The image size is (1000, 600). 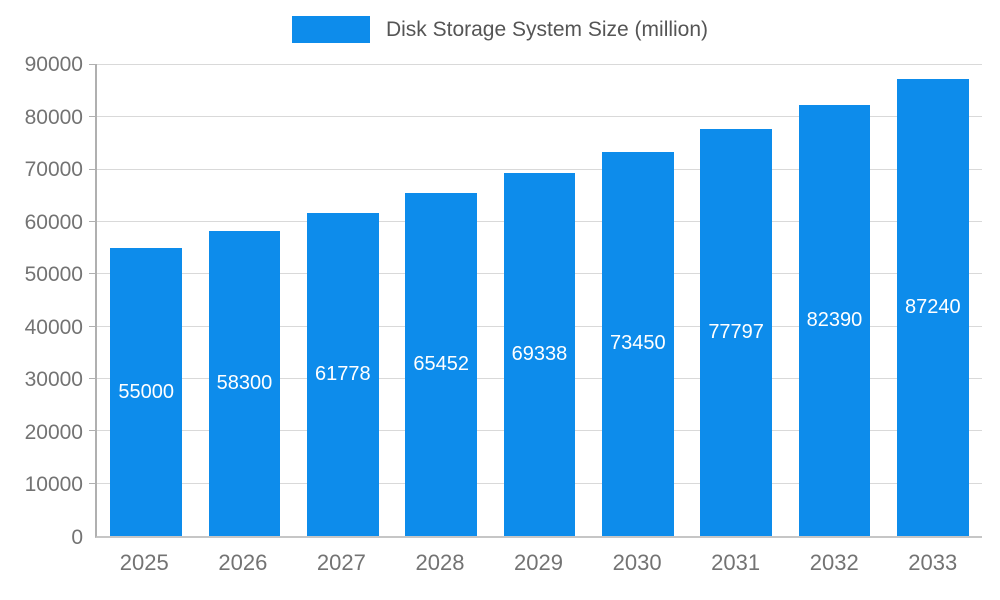 I want to click on x-tick-label-2031: 2031, so click(x=736, y=562).